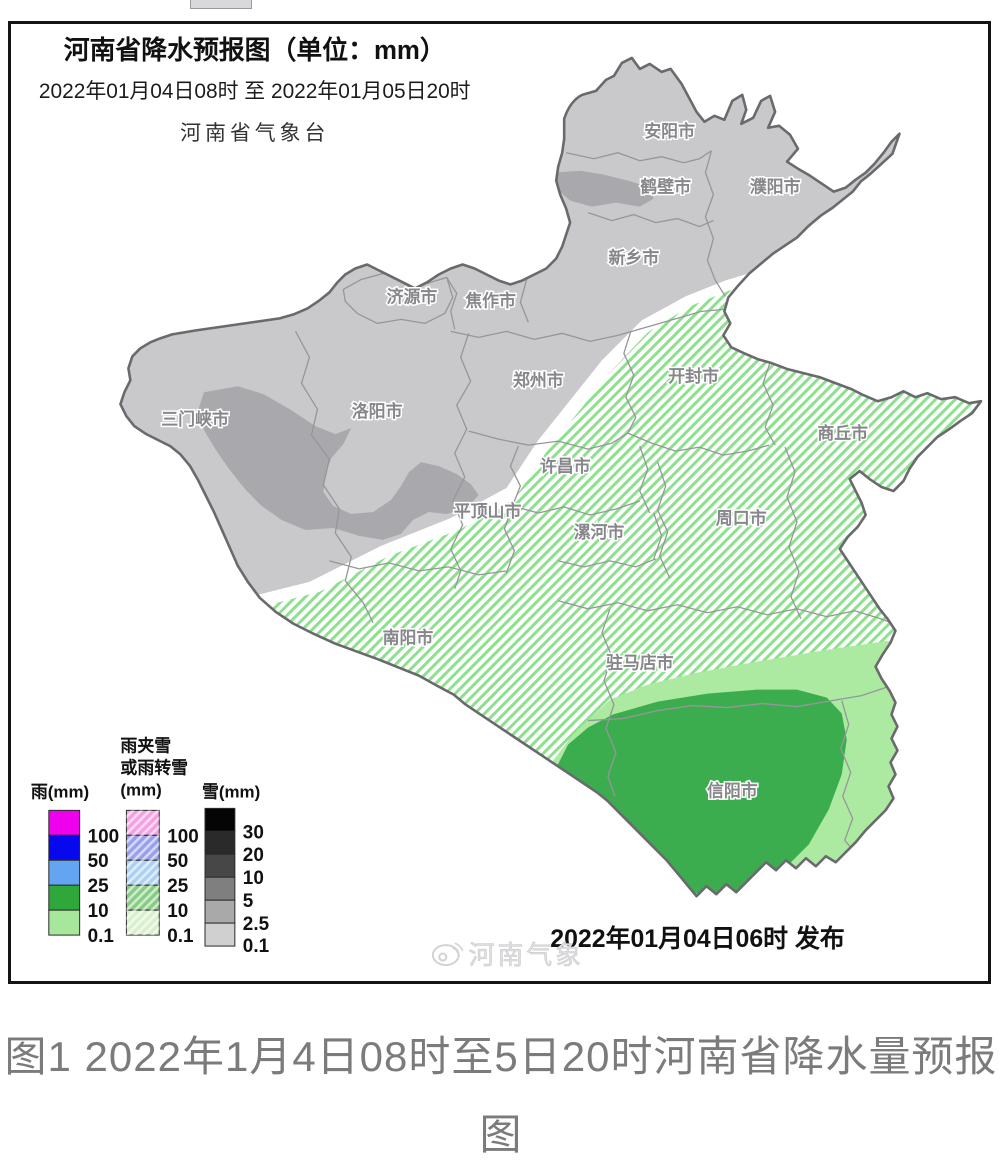 This screenshot has width=1002, height=1168. What do you see at coordinates (177, 861) in the screenshot?
I see `legend-sleet-value: 50` at bounding box center [177, 861].